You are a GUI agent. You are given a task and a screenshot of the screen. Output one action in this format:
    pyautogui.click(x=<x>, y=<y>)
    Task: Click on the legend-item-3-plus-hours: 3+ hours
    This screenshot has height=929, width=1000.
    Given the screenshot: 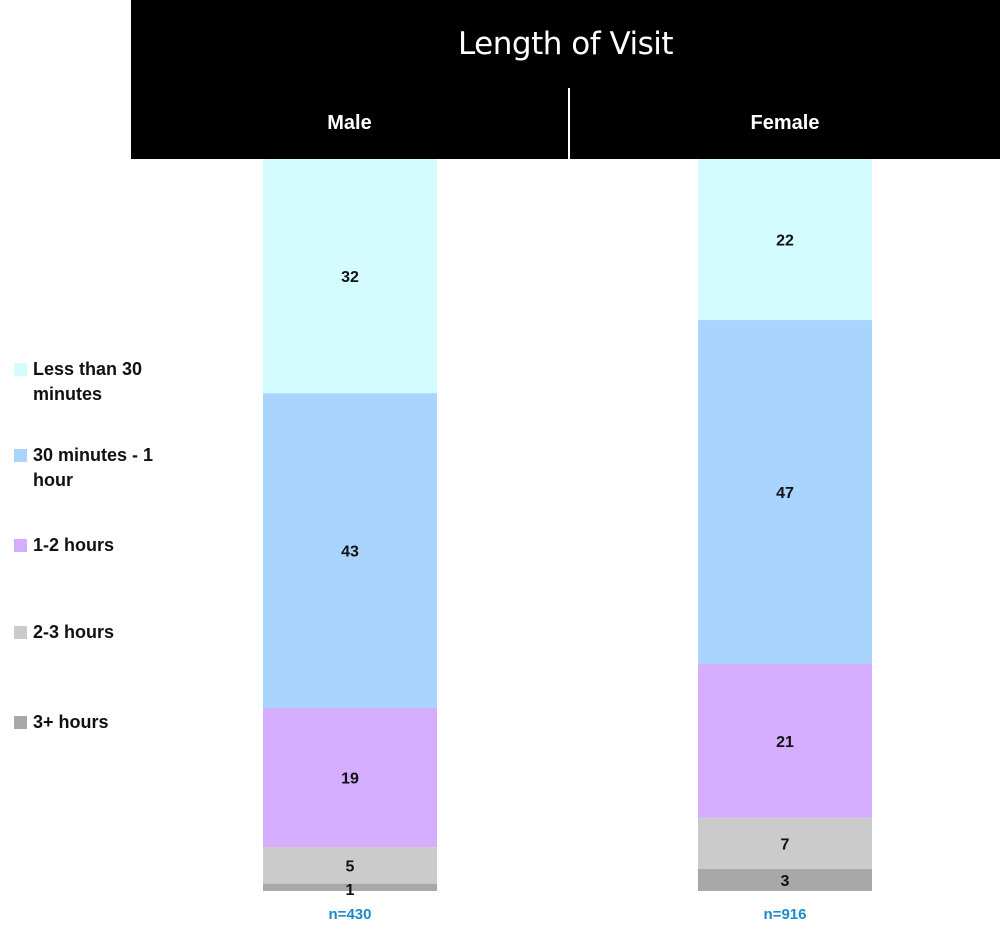 What is the action you would take?
    pyautogui.click(x=114, y=722)
    